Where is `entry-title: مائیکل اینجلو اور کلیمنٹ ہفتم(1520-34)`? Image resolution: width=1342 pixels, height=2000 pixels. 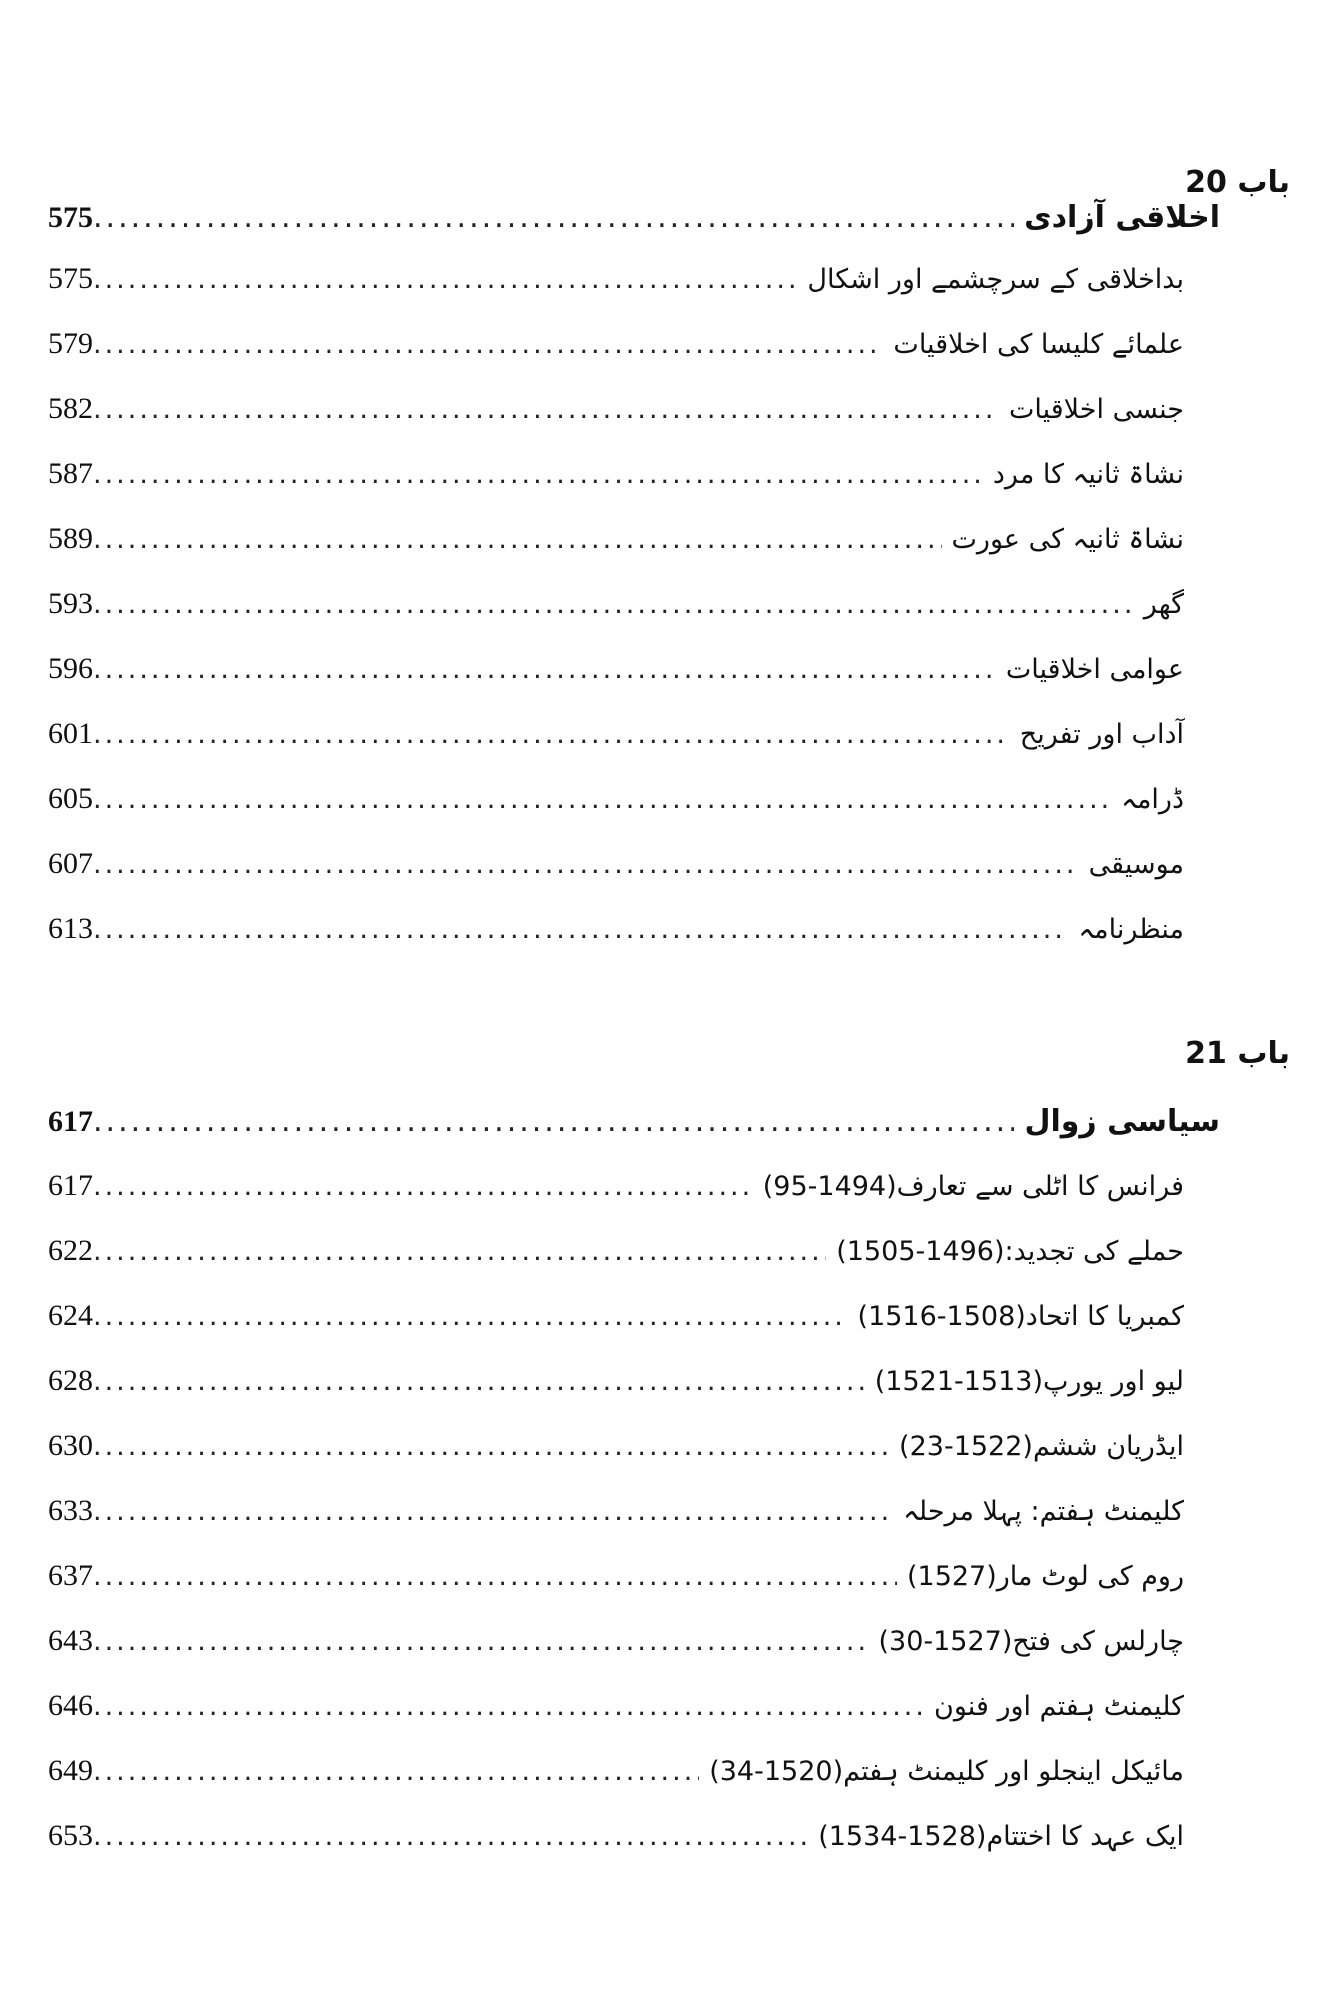
entry-title: مائیکل اینجلو اور کلیمنٹ ہفتم(1520-34) is located at coordinates (946, 1771).